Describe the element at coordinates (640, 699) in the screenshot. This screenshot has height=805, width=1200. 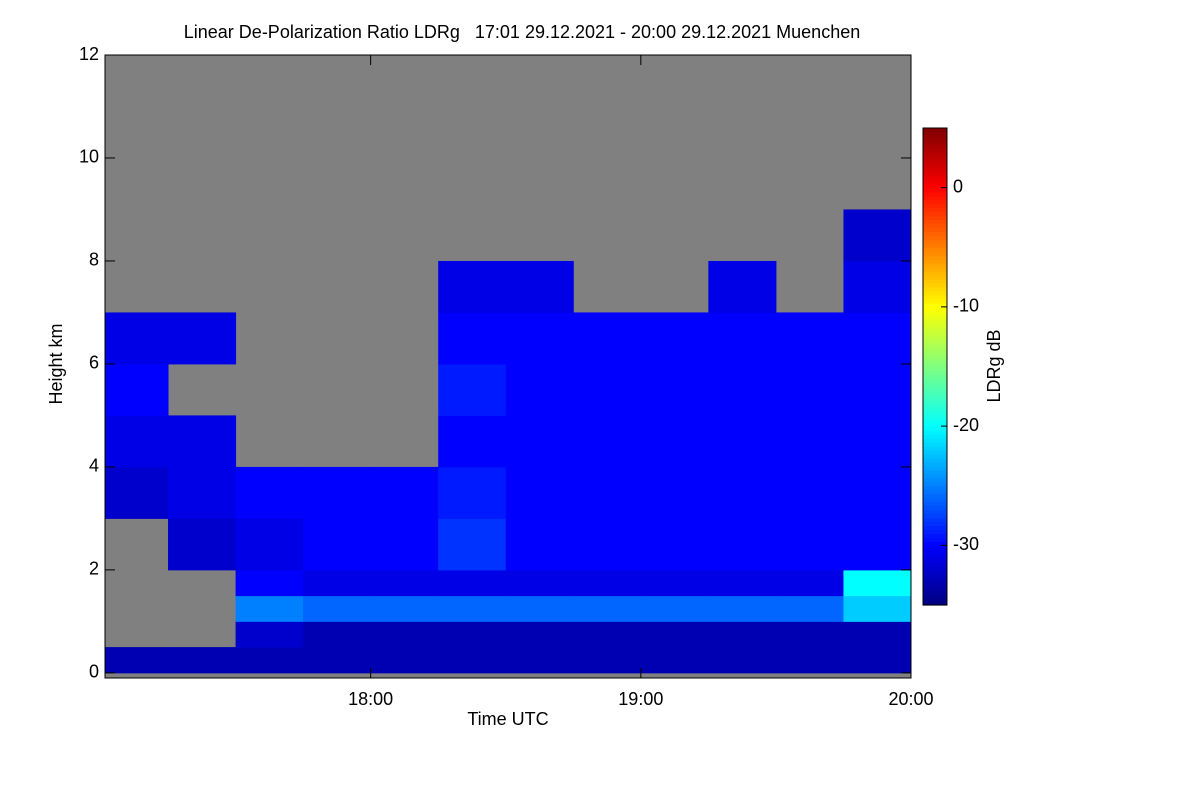
I see `x-tick-label: 19:00` at that location.